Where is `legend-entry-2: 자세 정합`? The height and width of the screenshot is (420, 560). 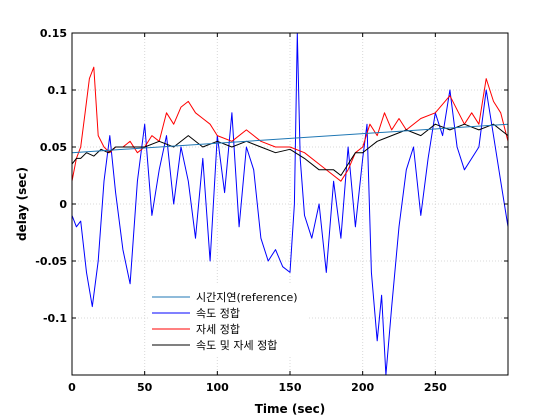
legend-entry-2: 자세 정합 is located at coordinates (218, 329).